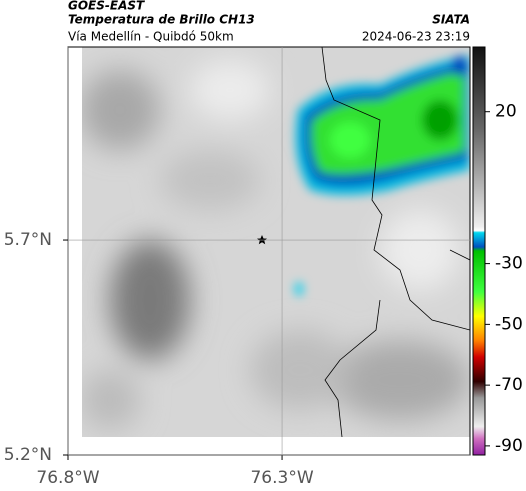  I want to click on x-tick-label: 76.3°W, so click(281, 478).